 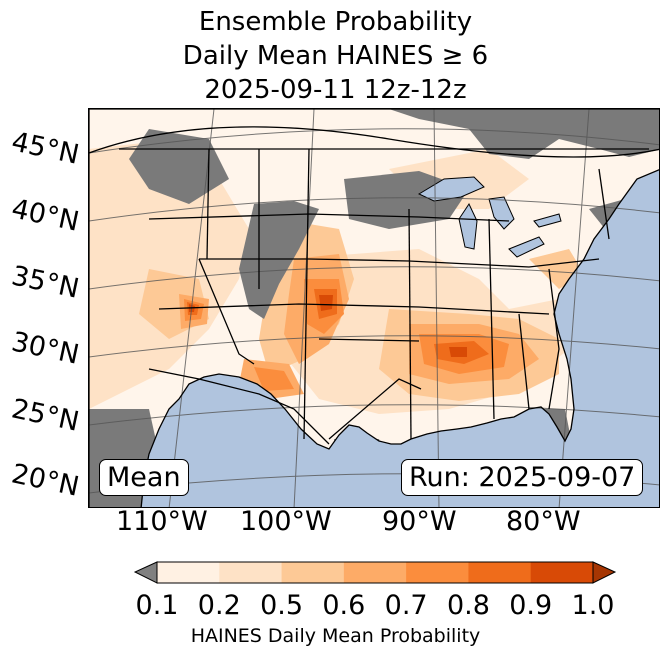 I want to click on colorbar-outline, so click(x=375, y=572).